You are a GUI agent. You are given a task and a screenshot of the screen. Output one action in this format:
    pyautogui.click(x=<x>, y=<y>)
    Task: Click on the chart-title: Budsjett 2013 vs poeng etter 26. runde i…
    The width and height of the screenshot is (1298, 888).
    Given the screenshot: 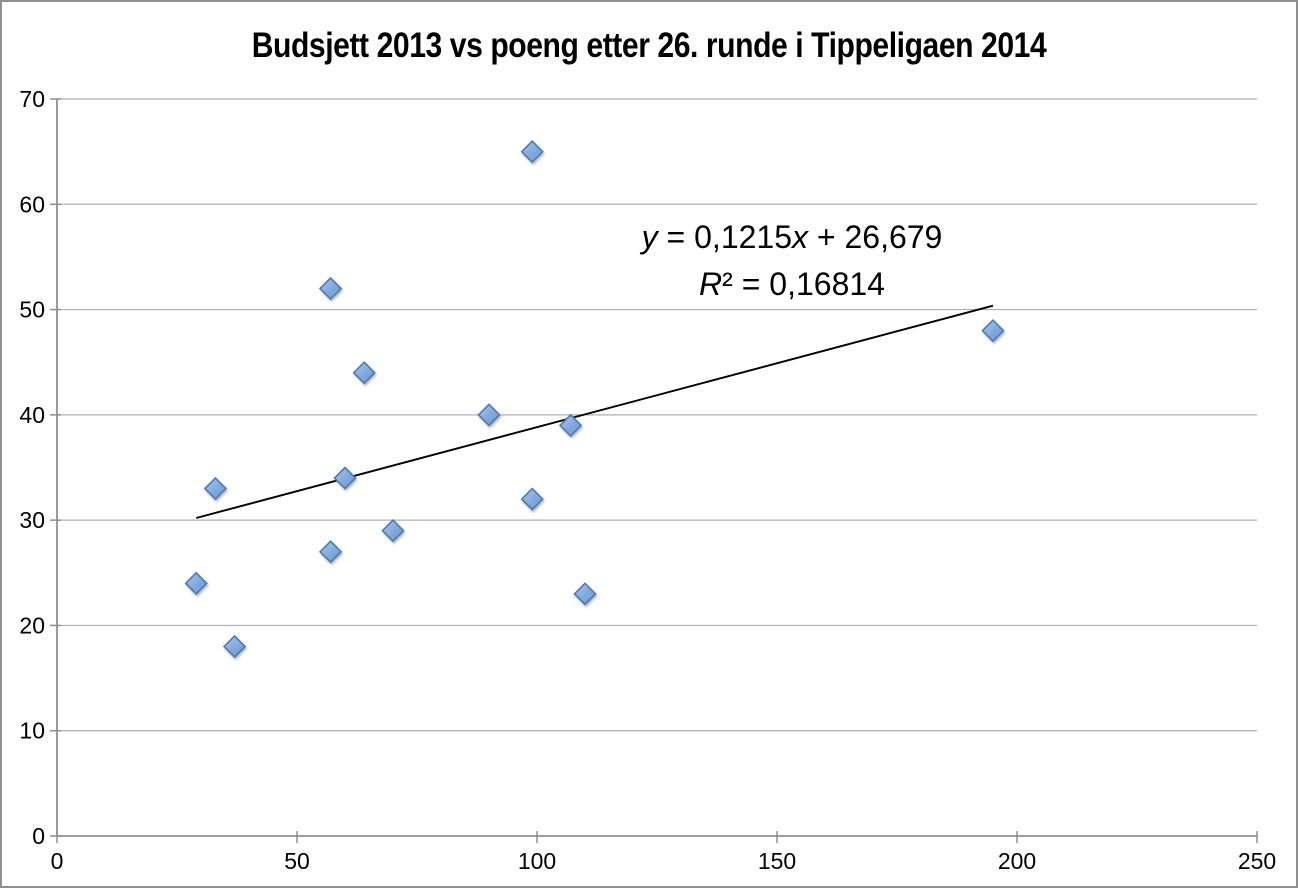 What is the action you would take?
    pyautogui.click(x=649, y=45)
    